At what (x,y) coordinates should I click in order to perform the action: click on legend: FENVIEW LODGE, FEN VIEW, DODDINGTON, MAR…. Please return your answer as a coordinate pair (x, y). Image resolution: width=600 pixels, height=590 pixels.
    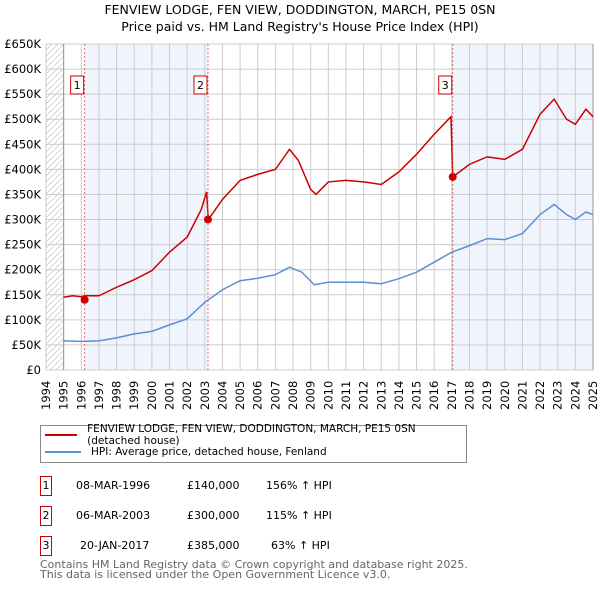
    Looking at the image, I should click on (253, 443).